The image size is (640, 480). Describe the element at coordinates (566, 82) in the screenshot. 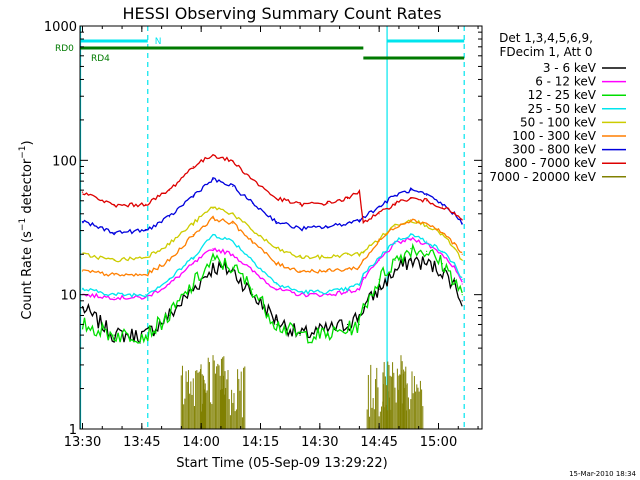

I see `legend-label-6-12-kev: 6 - 12 keV` at that location.